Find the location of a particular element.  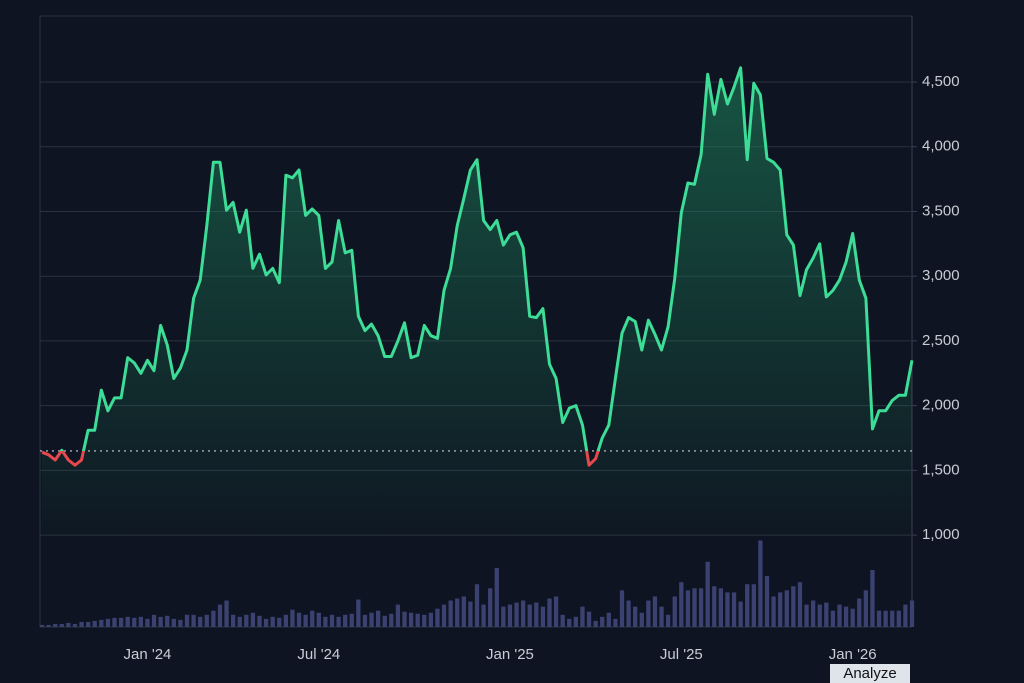

analyze-button-bg is located at coordinates (870, 673).